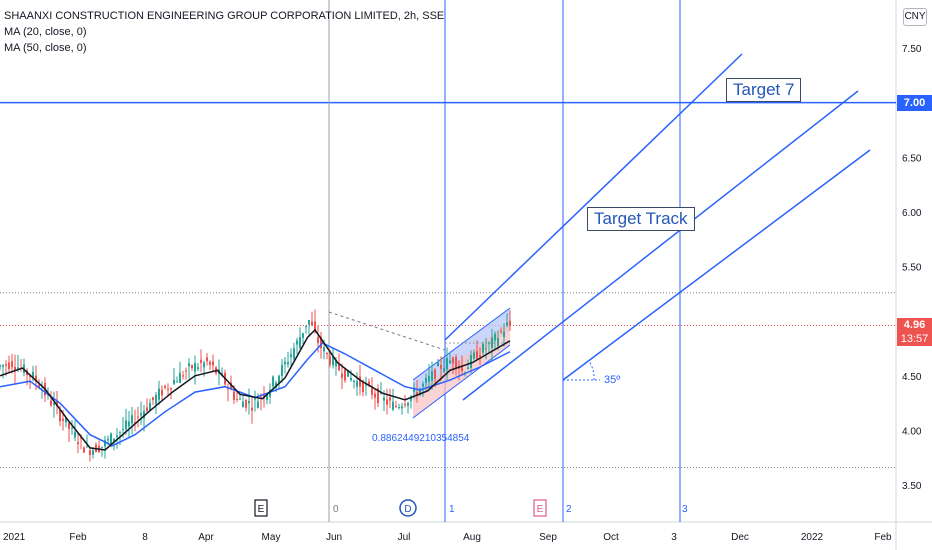 This screenshot has height=550, width=932. Describe the element at coordinates (334, 537) in the screenshot. I see `x-tick-label: Jun` at that location.